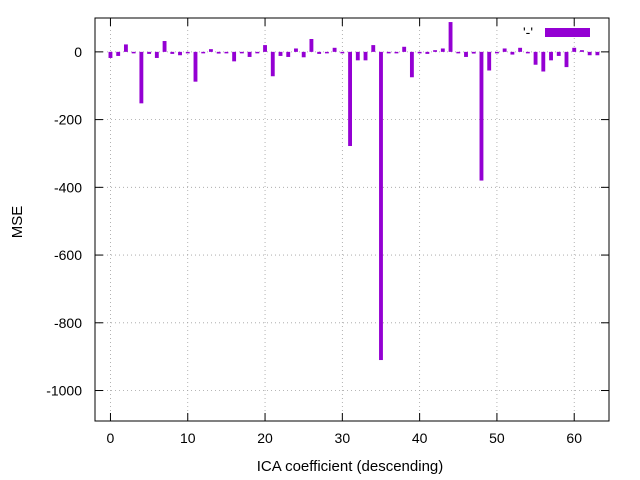 The image size is (640, 480). What do you see at coordinates (574, 438) in the screenshot?
I see `x-tick-label: 60` at bounding box center [574, 438].